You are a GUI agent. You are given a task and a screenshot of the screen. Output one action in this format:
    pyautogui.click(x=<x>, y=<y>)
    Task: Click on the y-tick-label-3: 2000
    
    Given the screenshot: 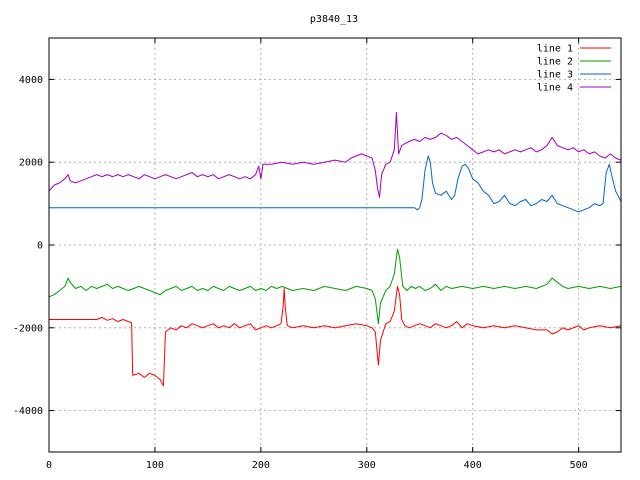 What is the action you would take?
    pyautogui.click(x=31, y=163)
    